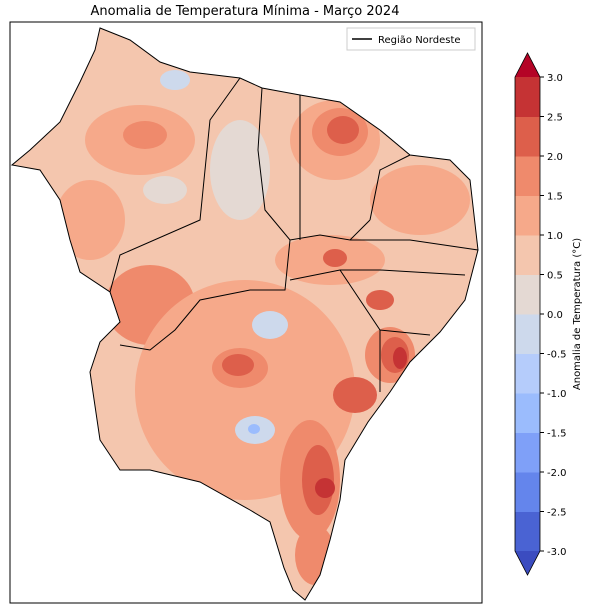 This screenshot has width=590, height=616. What do you see at coordinates (557, 394) in the screenshot?
I see `colorbar-tick-label: -1.0` at bounding box center [557, 394].